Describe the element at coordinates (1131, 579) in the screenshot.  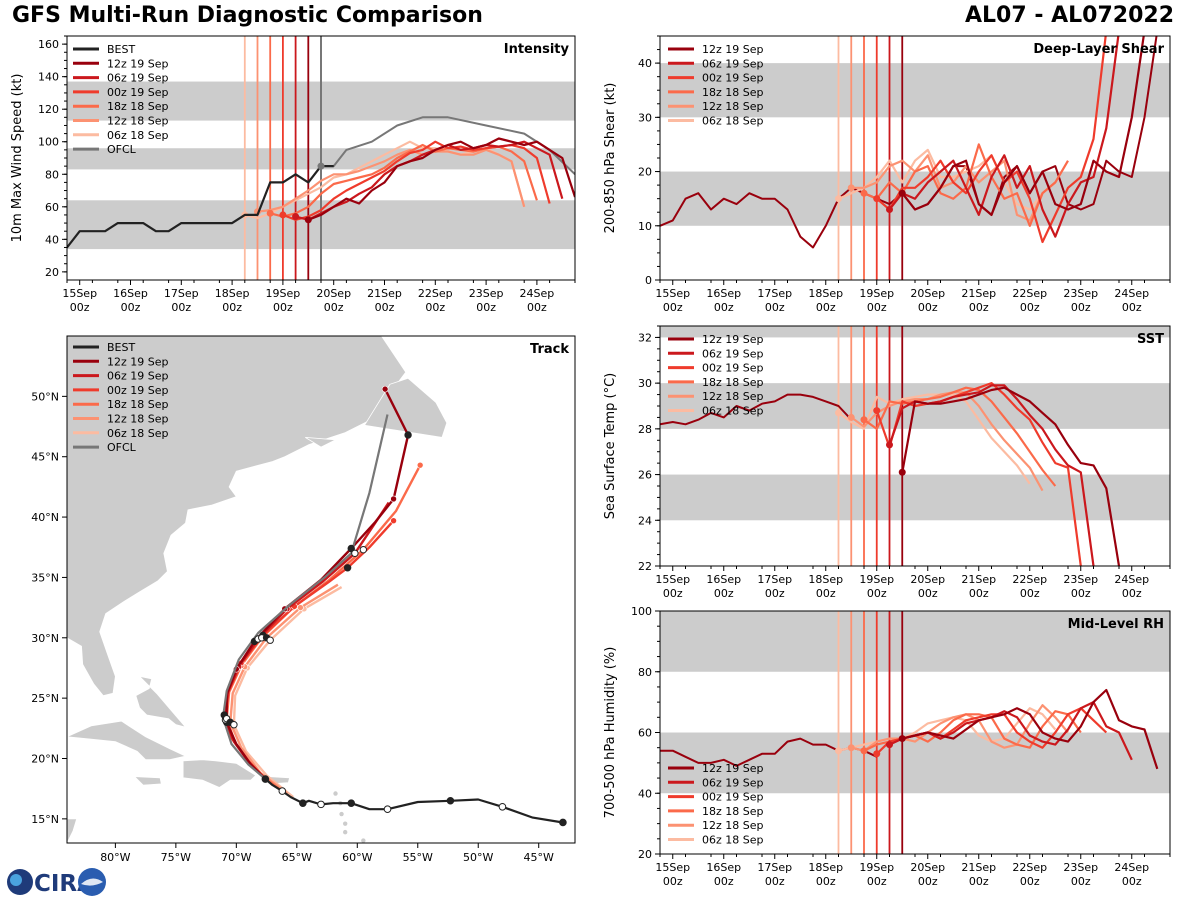
I see `sst-x-tick-label: 24Sep` at that location.